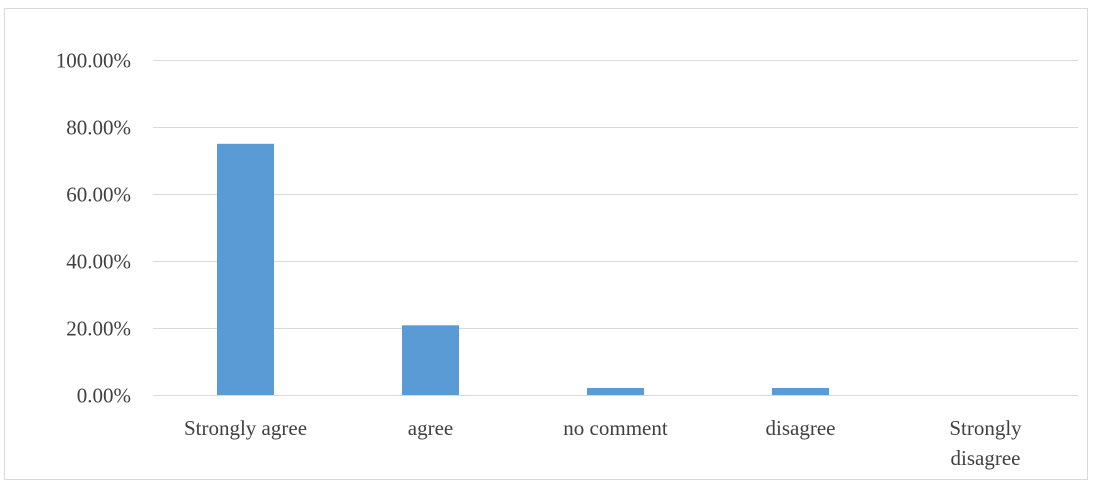 The height and width of the screenshot is (484, 1093). Describe the element at coordinates (98, 329) in the screenshot. I see `y-tick-label: 20.00%` at that location.